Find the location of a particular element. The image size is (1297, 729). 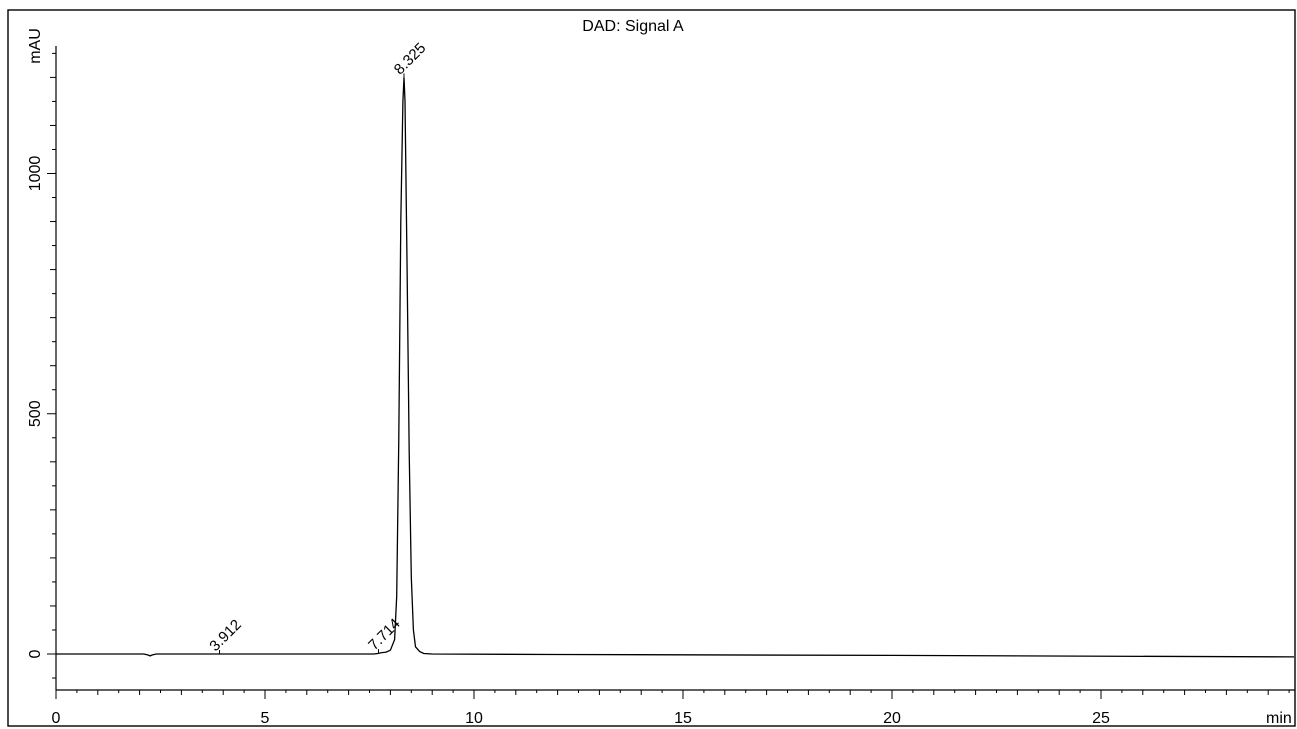

x-tick-label: 5 is located at coordinates (265, 718).